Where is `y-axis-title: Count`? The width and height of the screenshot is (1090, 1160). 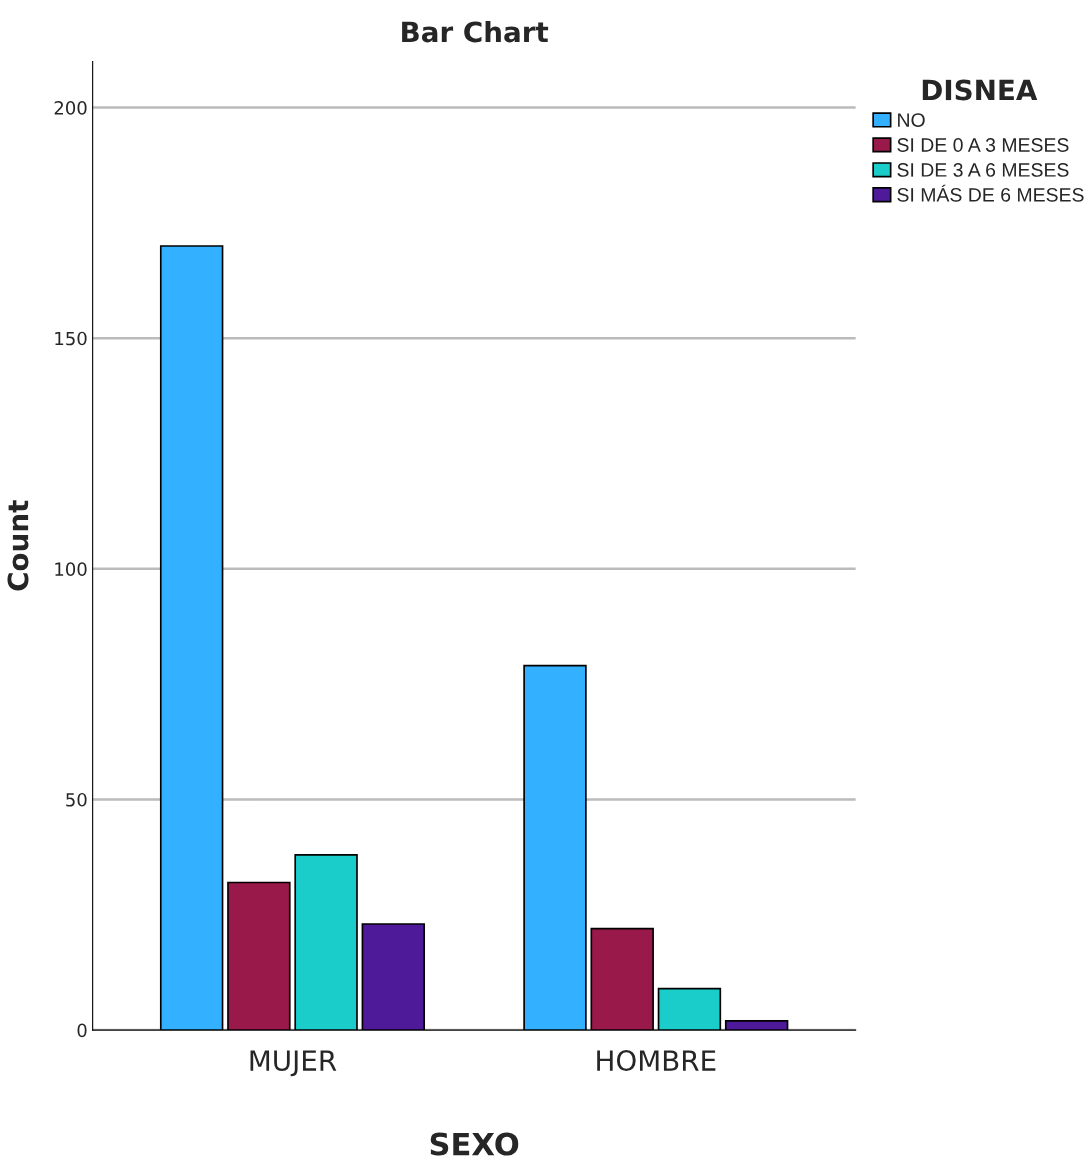
y-axis-title: Count is located at coordinates (18, 545).